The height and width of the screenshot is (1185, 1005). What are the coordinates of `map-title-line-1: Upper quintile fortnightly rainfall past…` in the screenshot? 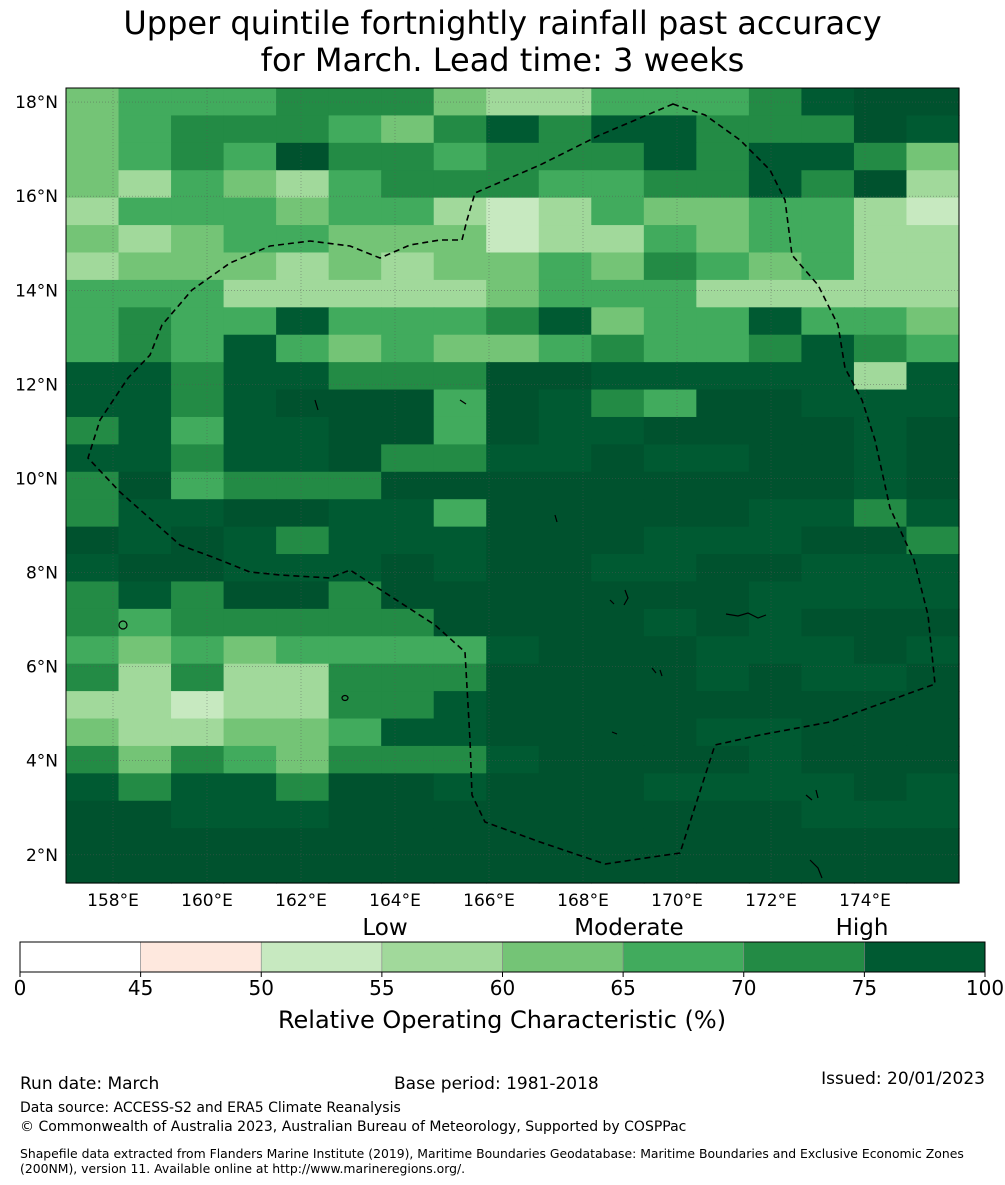 It's located at (502, 23).